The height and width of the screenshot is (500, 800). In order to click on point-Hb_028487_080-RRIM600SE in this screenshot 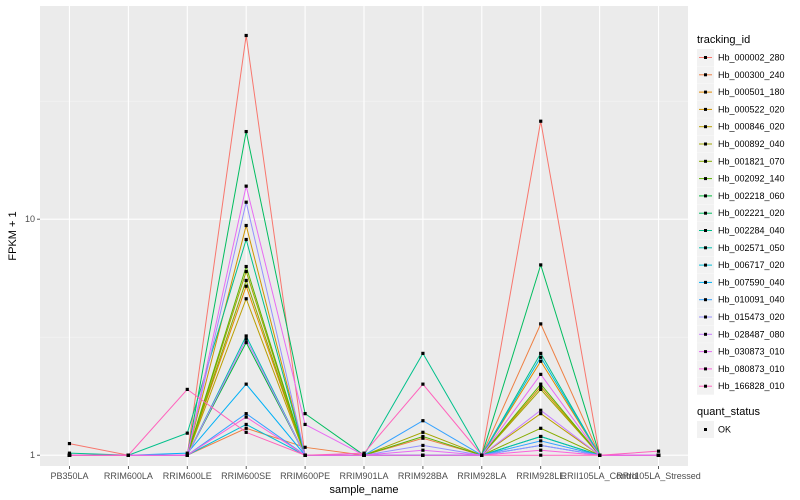, I will do `click(246, 339)`.